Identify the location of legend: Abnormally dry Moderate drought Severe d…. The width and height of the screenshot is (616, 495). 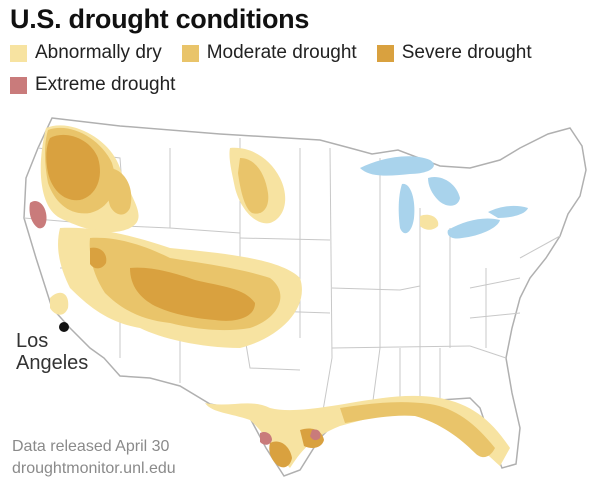
(310, 69).